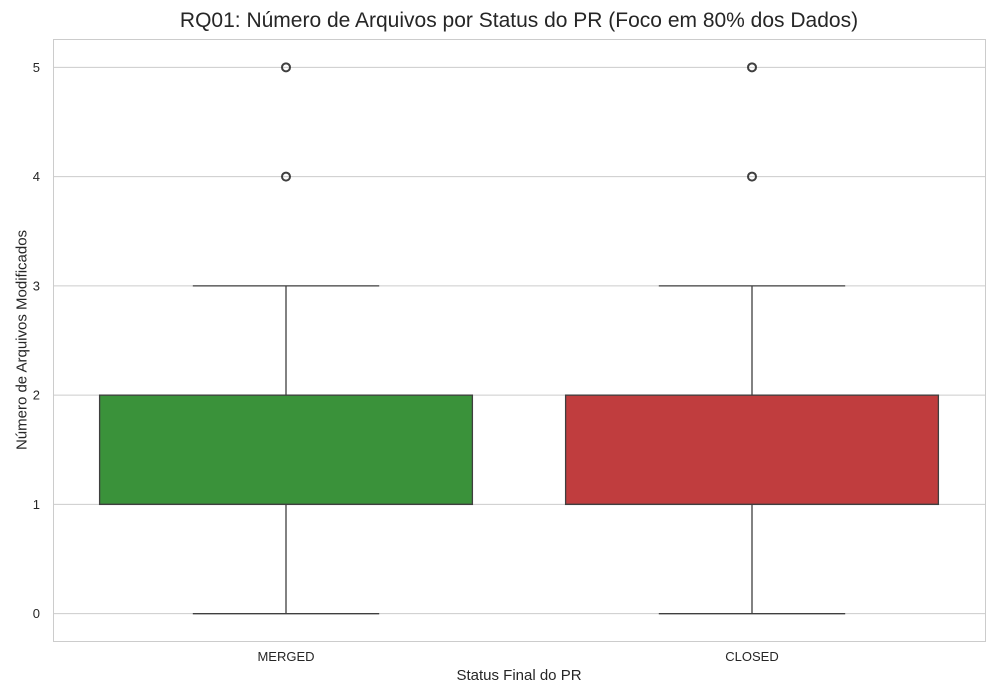 This screenshot has height=700, width=1000. What do you see at coordinates (36, 613) in the screenshot?
I see `y-tick-label: 0` at bounding box center [36, 613].